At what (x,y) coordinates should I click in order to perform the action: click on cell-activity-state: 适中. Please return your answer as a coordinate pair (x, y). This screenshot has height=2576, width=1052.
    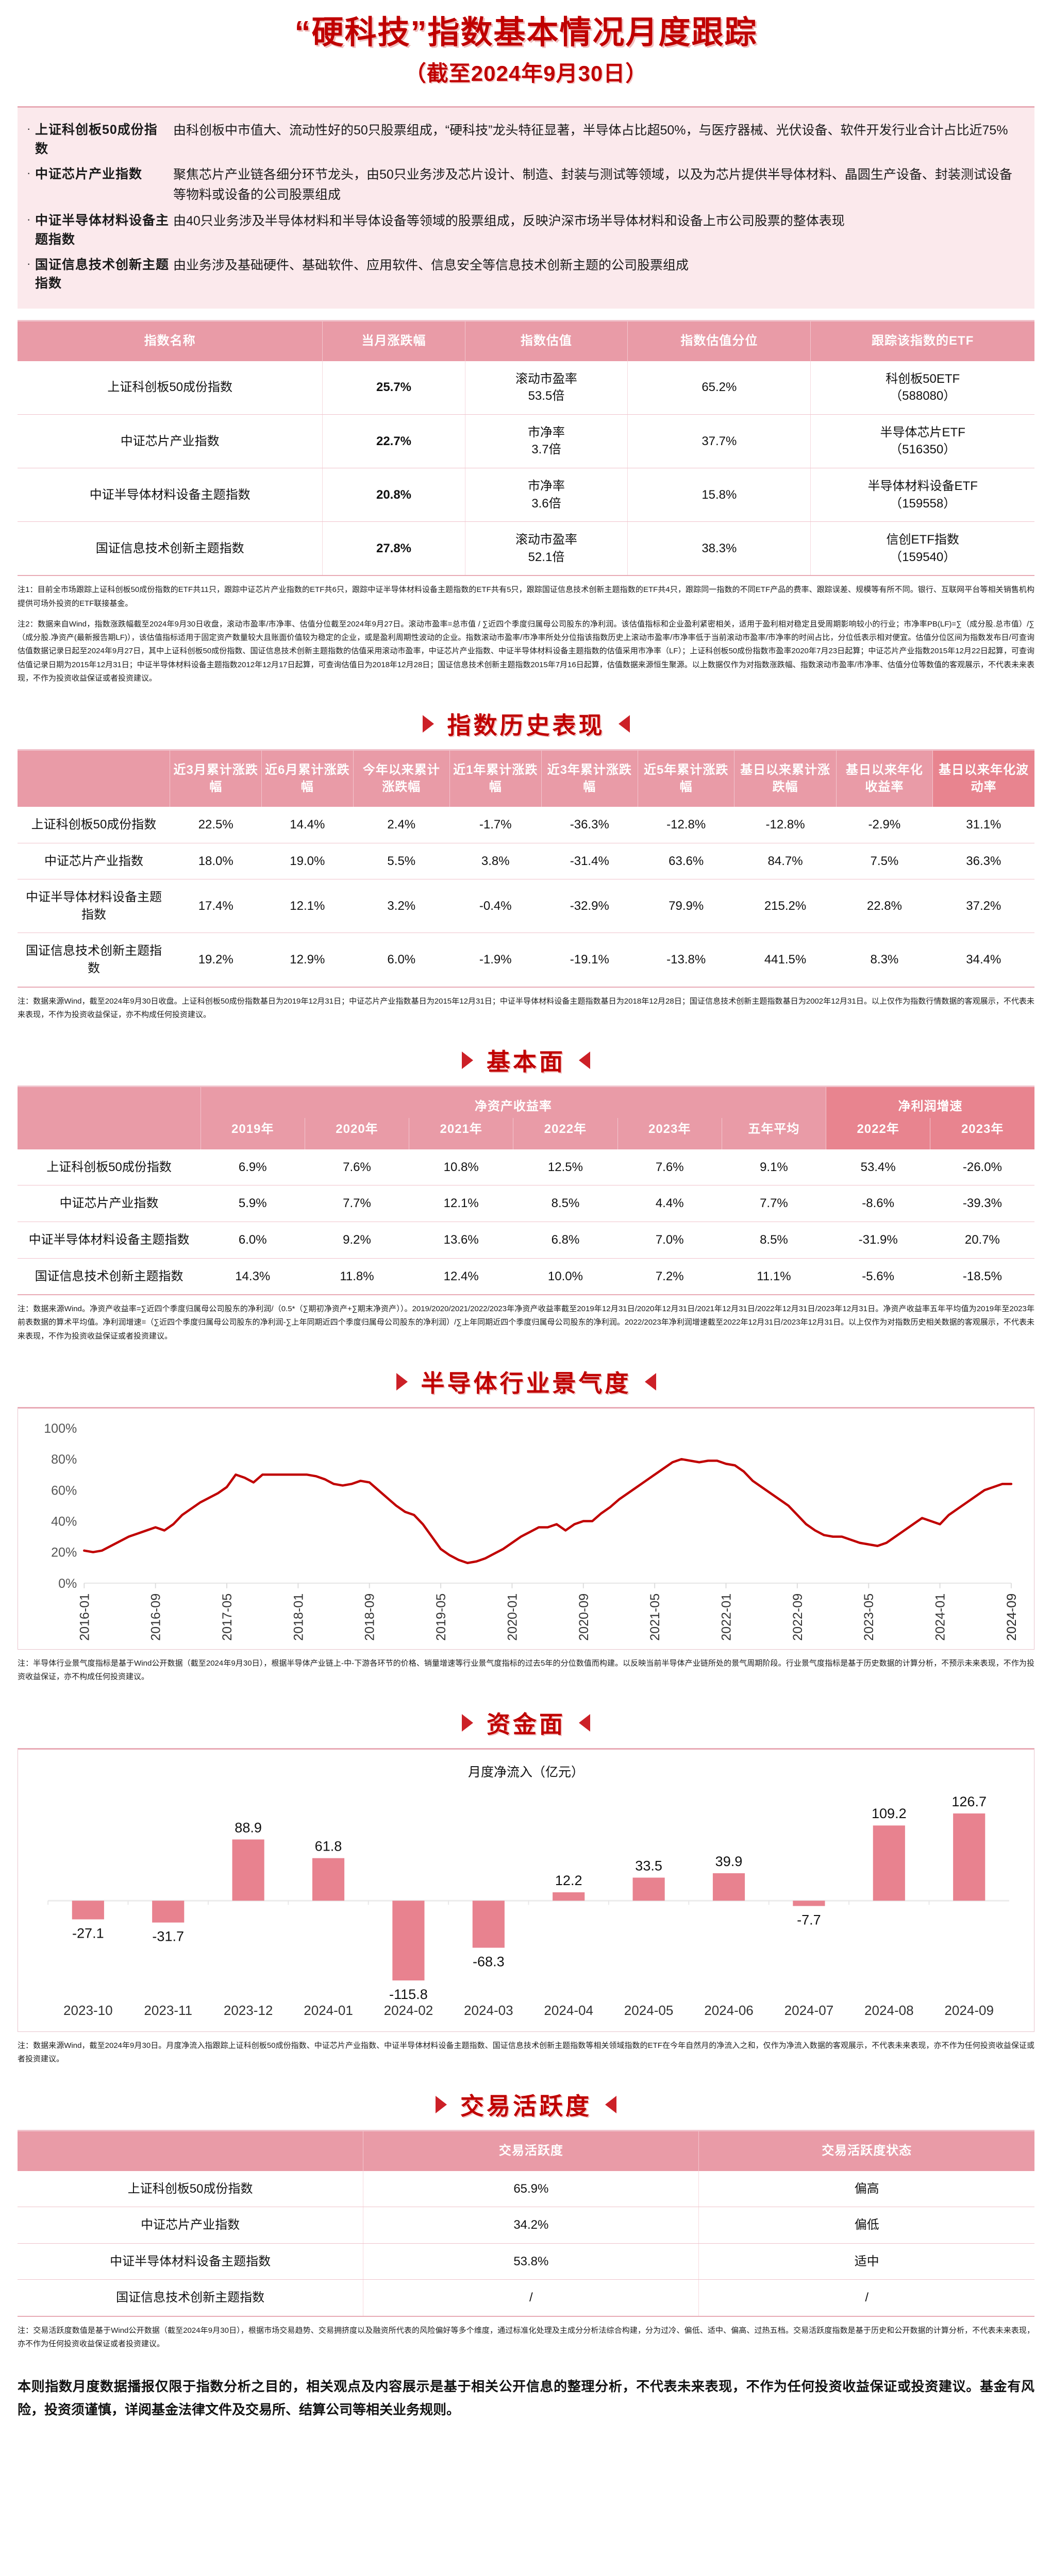
    Looking at the image, I should click on (866, 2261).